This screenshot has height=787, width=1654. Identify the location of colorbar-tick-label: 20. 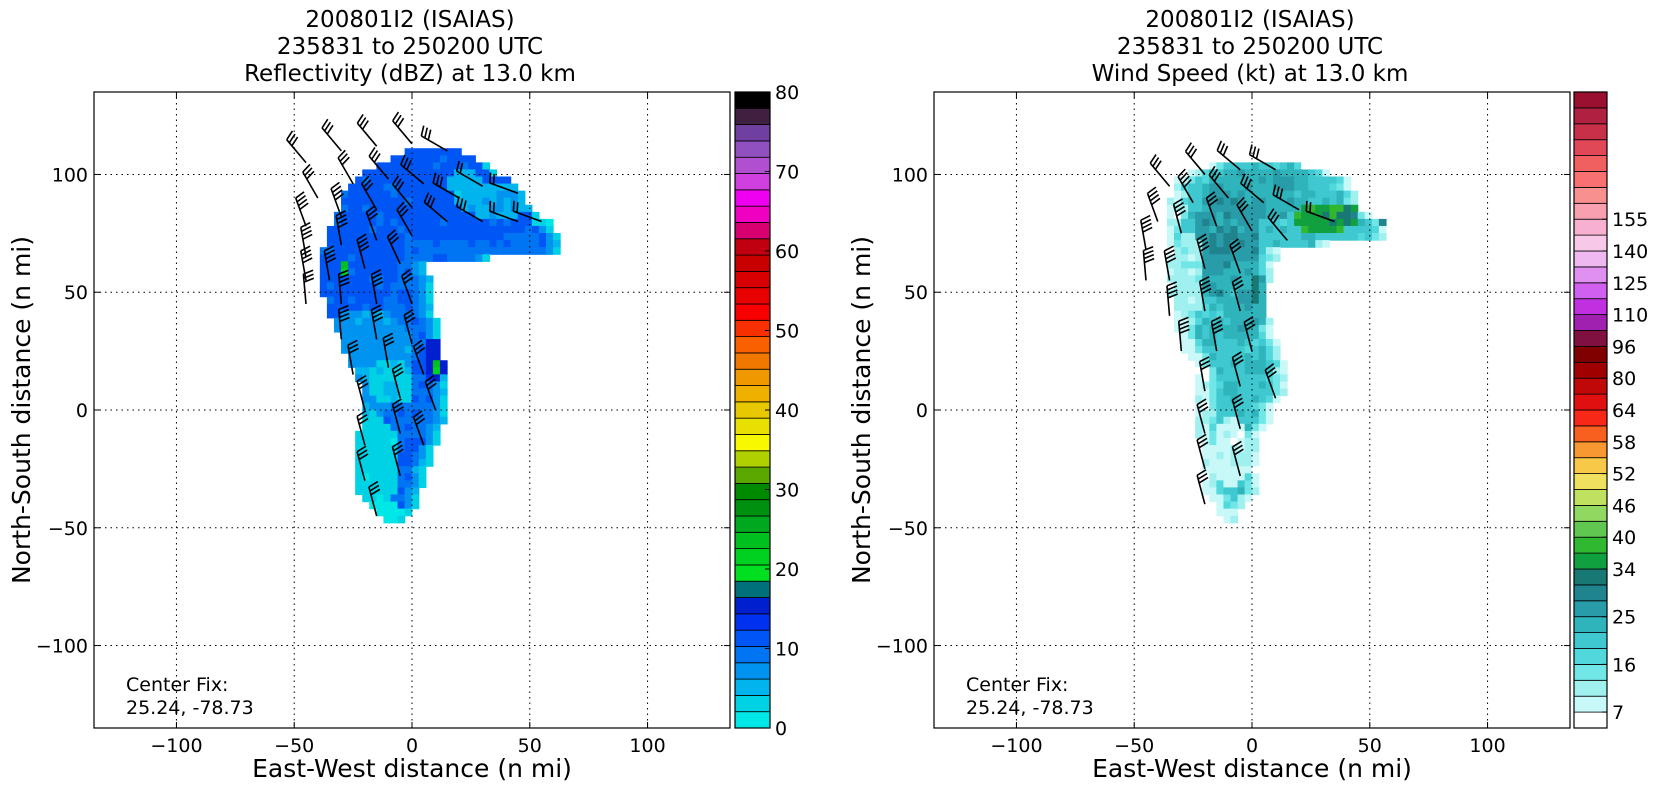
(787, 570).